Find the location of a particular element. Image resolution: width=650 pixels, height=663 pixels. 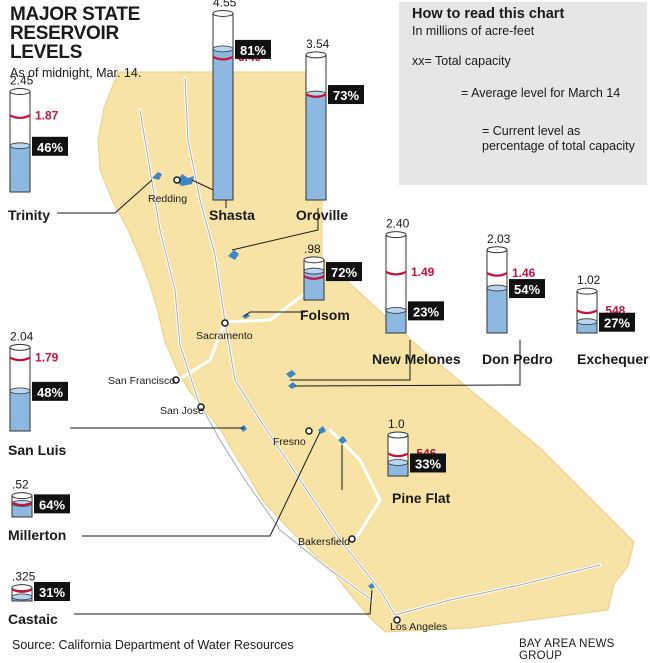

trinity-water-surface is located at coordinates (20, 146).